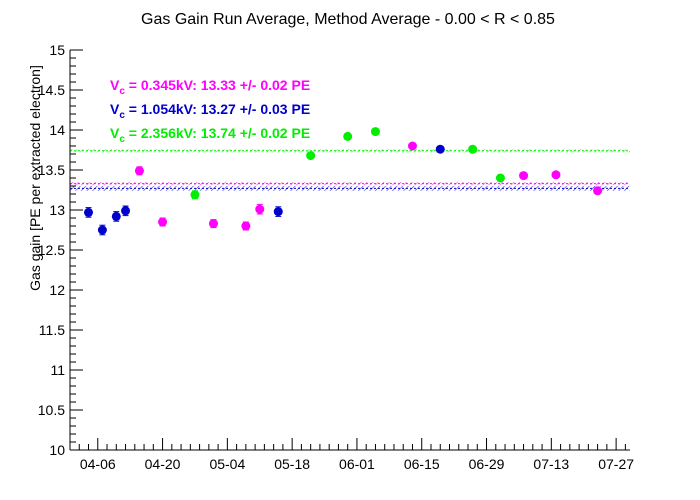 This screenshot has width=700, height=500. Describe the element at coordinates (57, 130) in the screenshot. I see `y-tick-label: 14` at that location.